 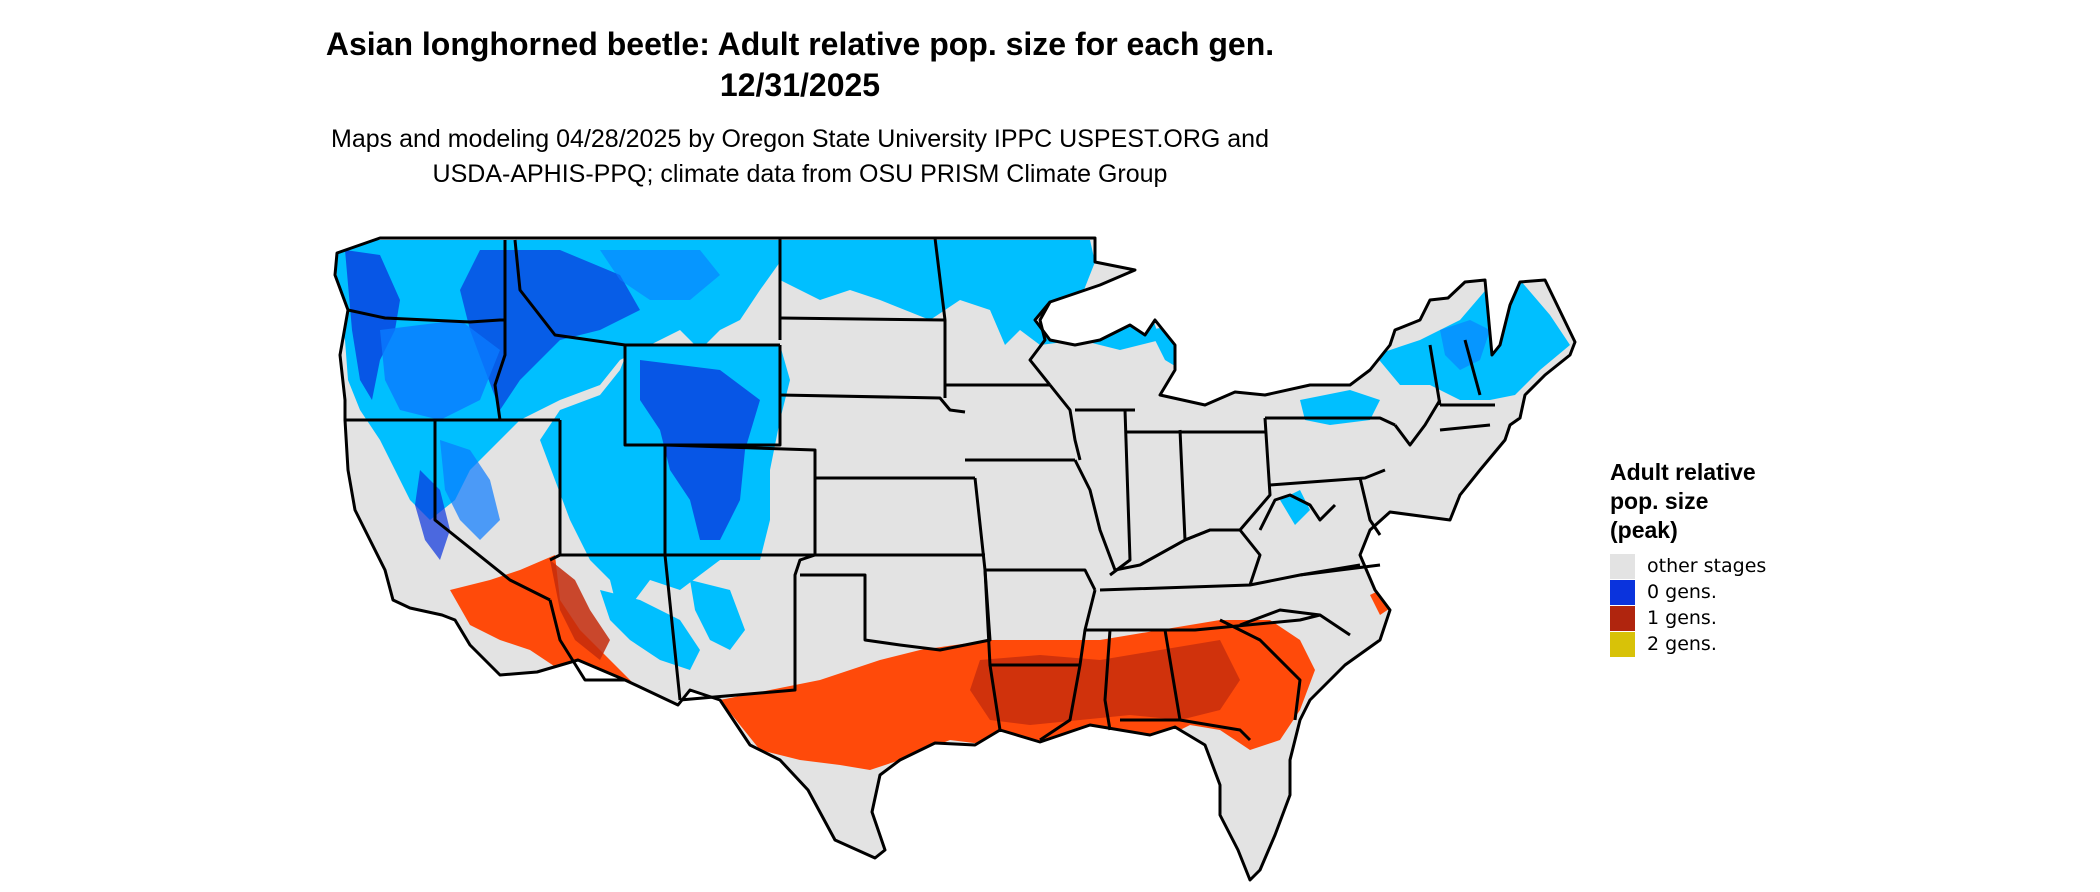 I want to click on border-nd-east, so click(x=940, y=317).